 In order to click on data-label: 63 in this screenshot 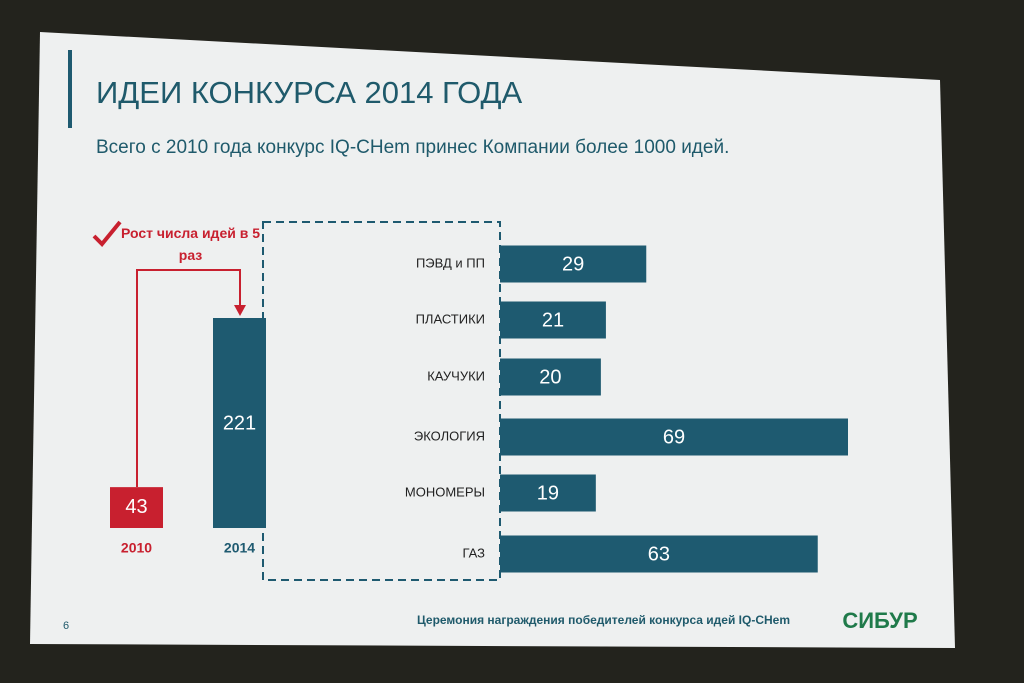, I will do `click(659, 554)`.